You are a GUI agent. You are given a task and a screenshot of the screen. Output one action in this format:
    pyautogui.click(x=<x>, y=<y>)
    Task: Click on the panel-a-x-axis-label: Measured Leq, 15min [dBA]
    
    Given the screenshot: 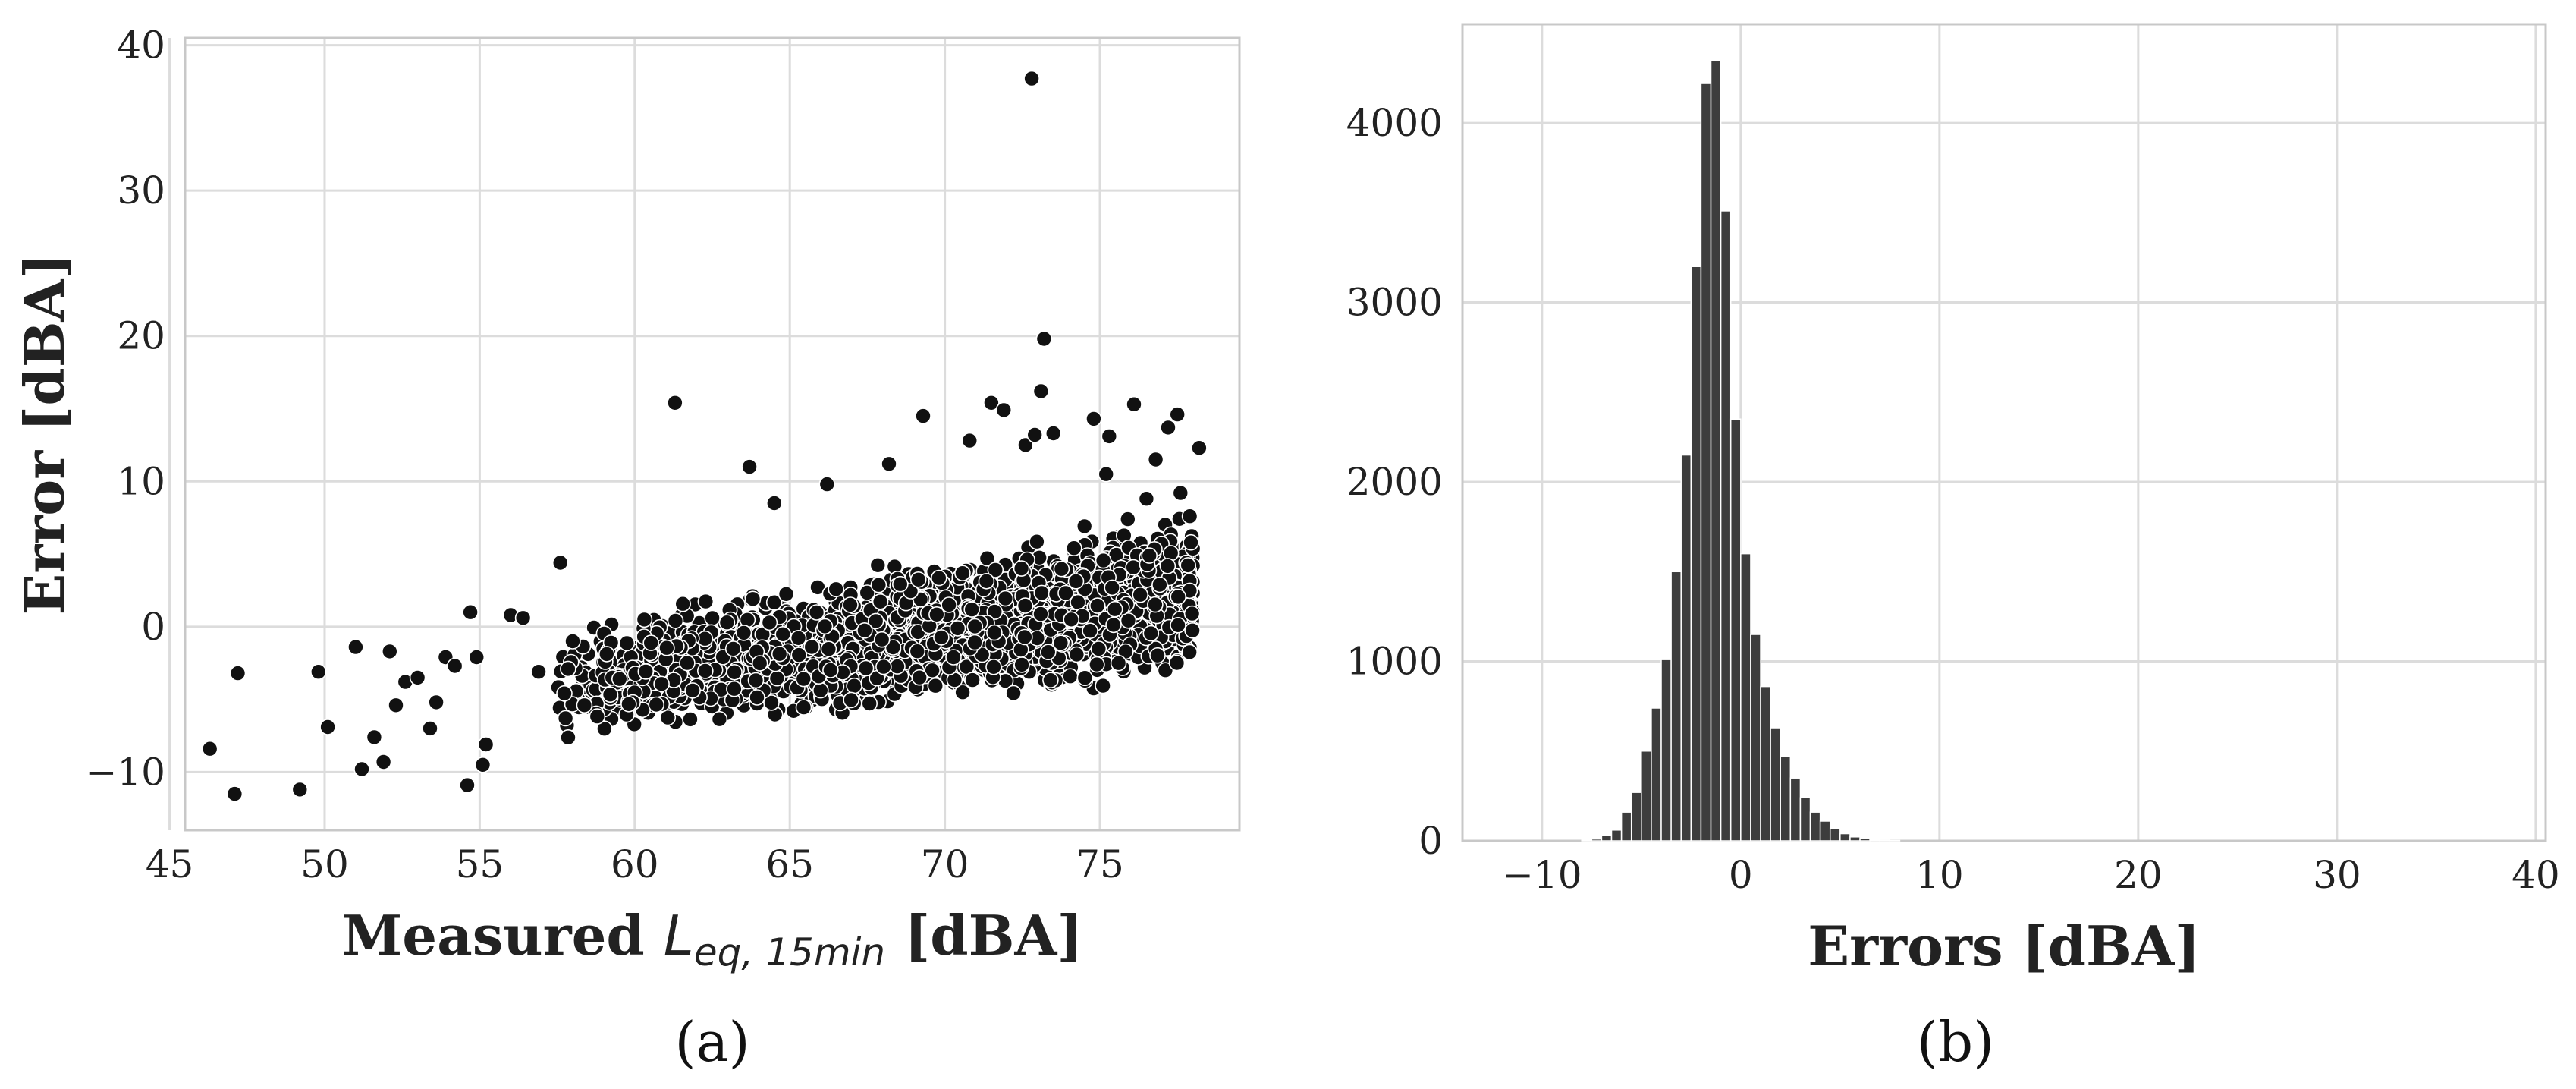 What is the action you would take?
    pyautogui.click(x=712, y=938)
    